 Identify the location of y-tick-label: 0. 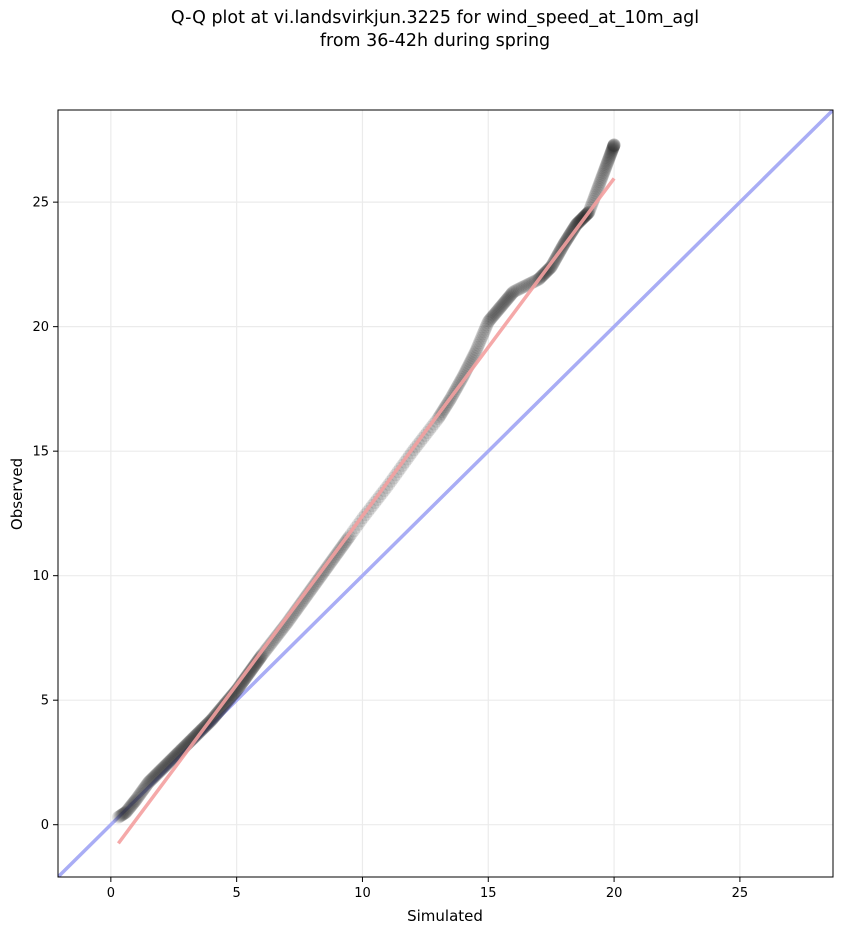
(45, 825).